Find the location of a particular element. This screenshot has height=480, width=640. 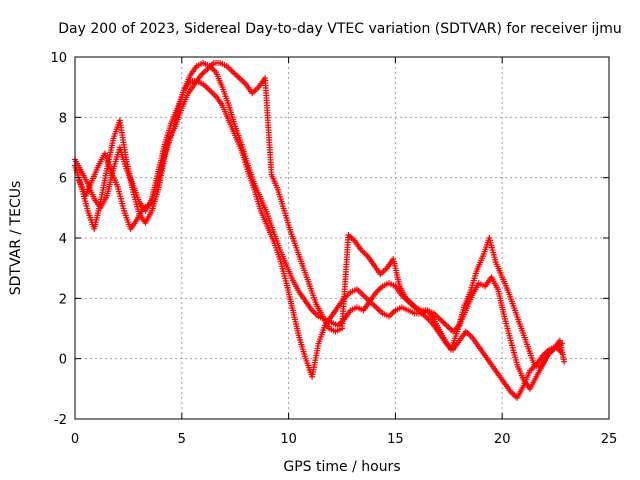

x-tick-label: 15 is located at coordinates (395, 439).